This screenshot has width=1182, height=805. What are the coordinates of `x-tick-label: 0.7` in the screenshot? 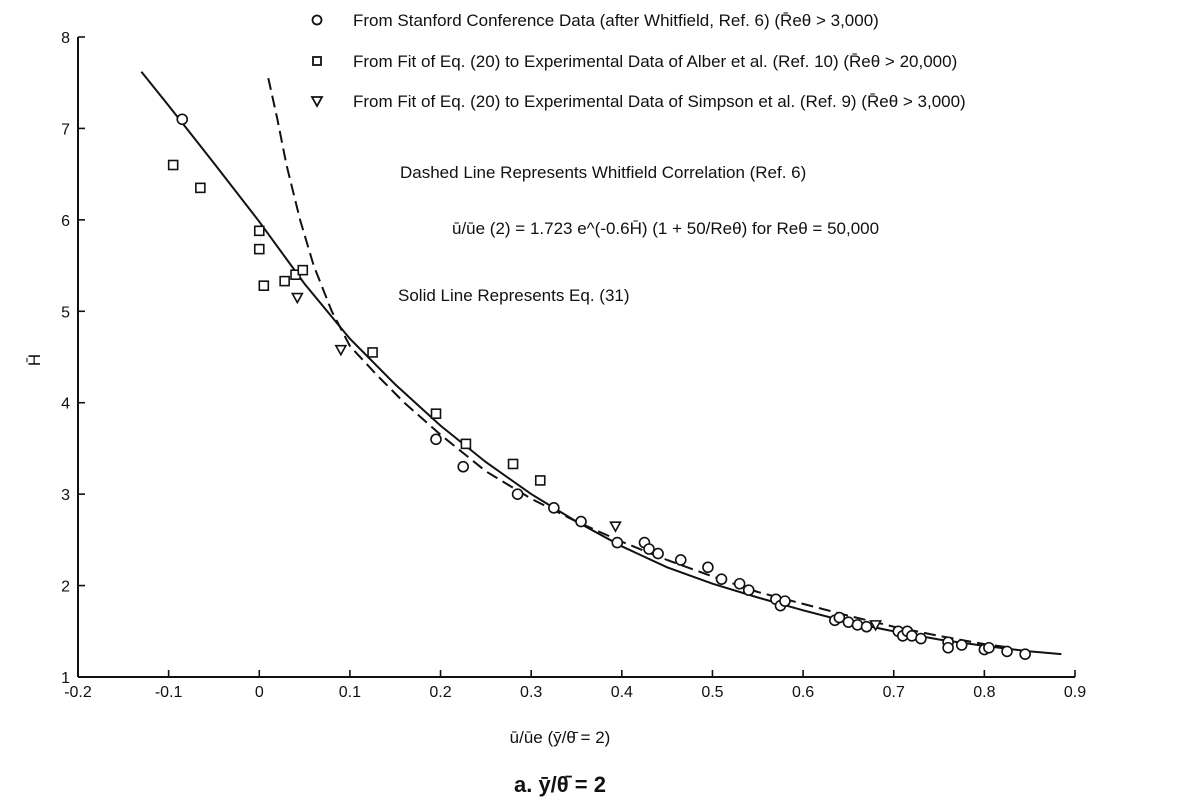 It's located at (894, 692).